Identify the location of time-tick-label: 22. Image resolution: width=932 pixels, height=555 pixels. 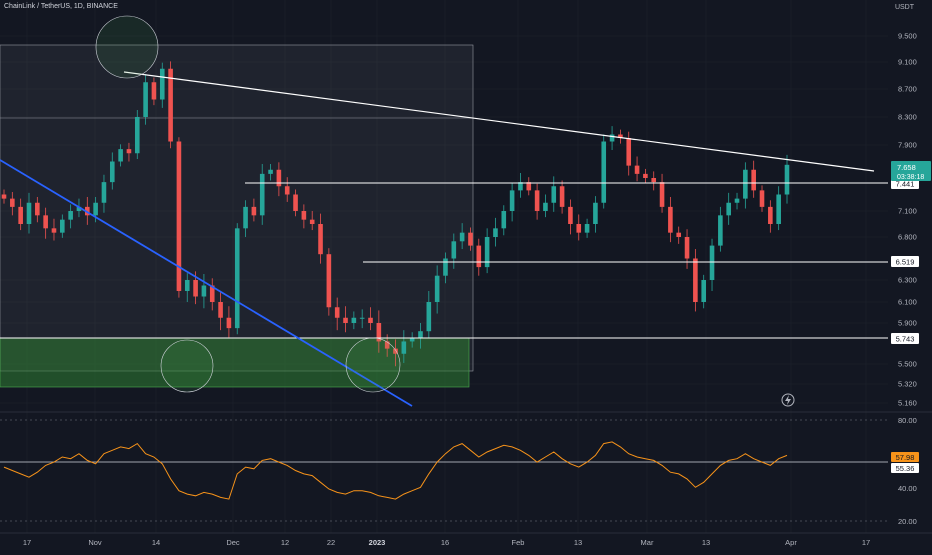
(331, 542).